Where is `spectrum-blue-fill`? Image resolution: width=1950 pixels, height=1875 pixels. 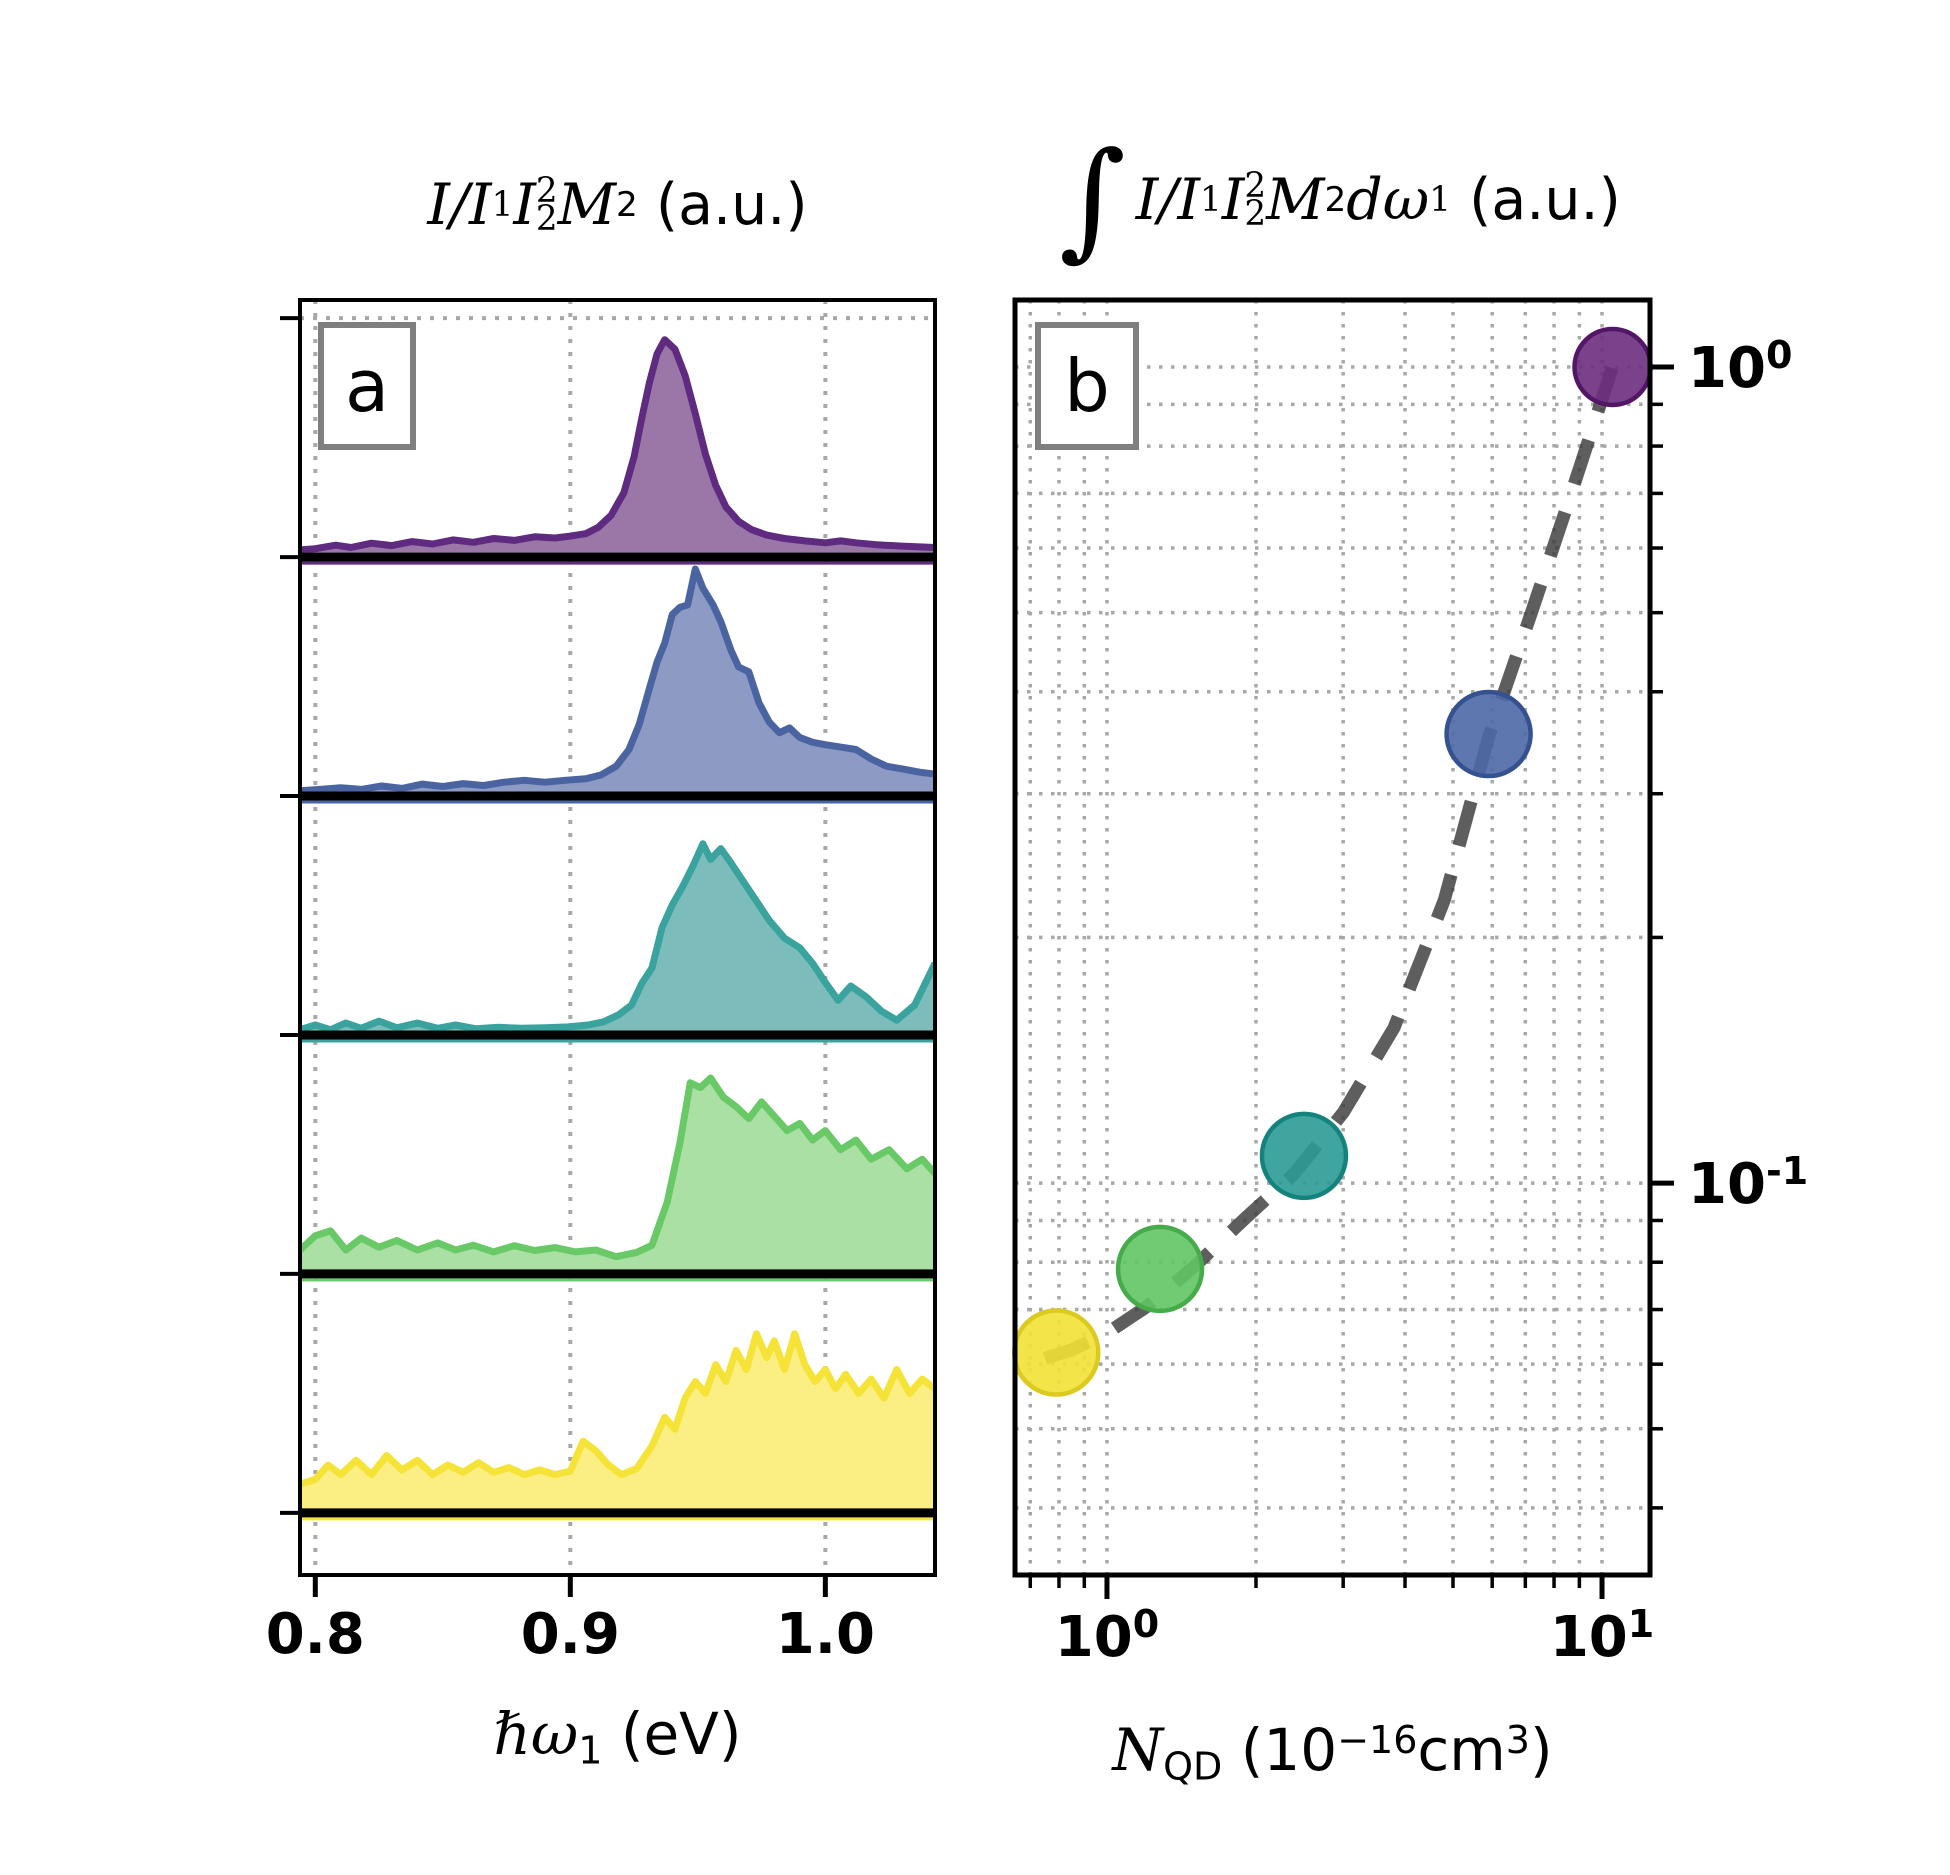 spectrum-blue-fill is located at coordinates (617, 682).